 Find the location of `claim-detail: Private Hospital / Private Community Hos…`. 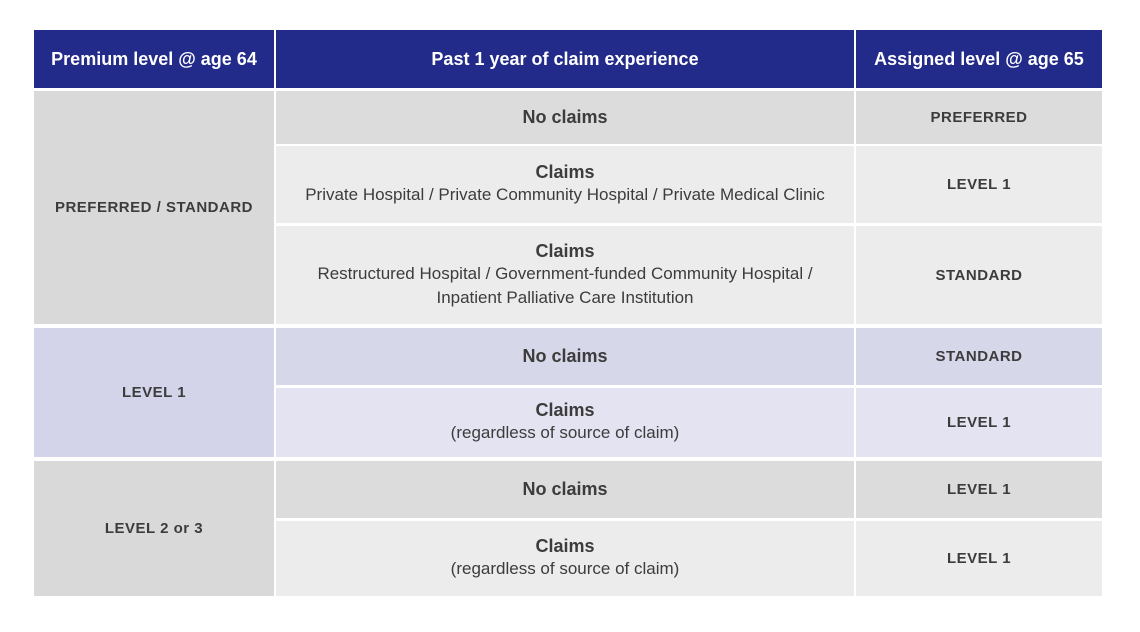

claim-detail: Private Hospital / Private Community Hos… is located at coordinates (565, 194).